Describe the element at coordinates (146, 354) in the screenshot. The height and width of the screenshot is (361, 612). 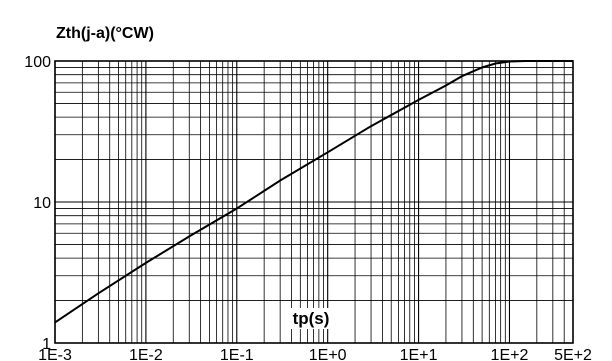
I see `x-tick-label: 1E-2` at that location.